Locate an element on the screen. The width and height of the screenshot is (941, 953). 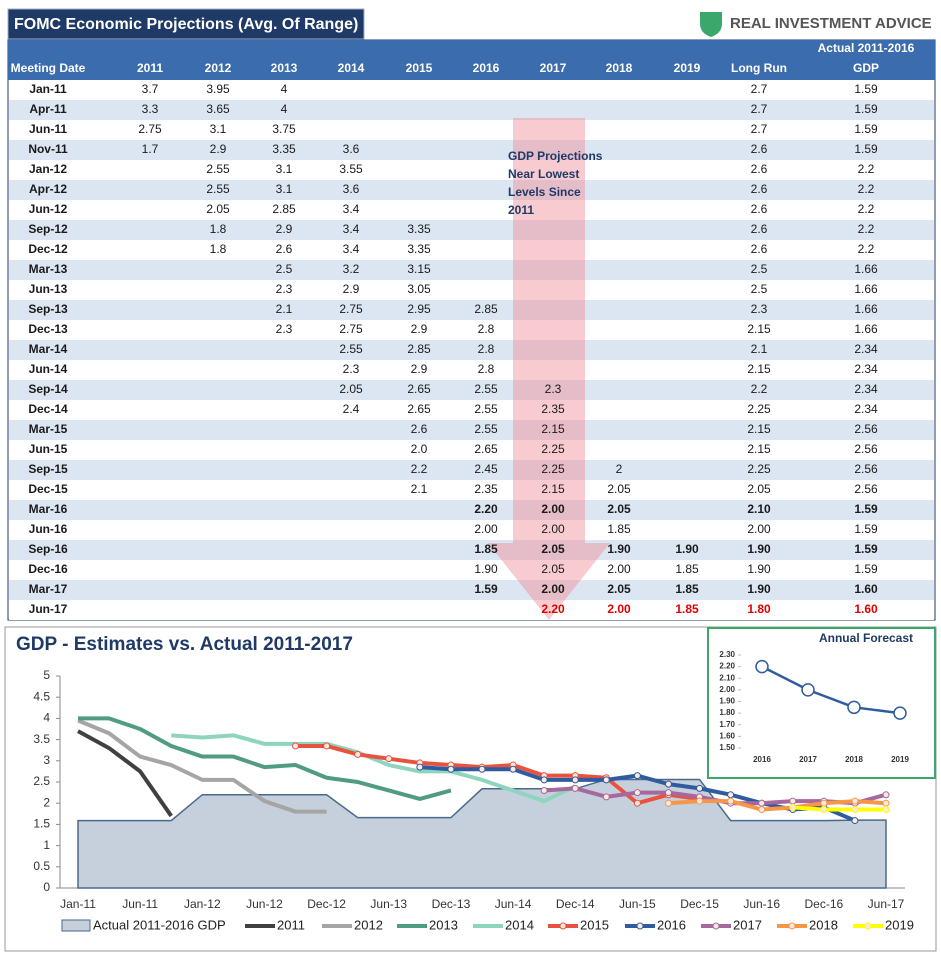
table-cell: 1.8 is located at coordinates (218, 249).